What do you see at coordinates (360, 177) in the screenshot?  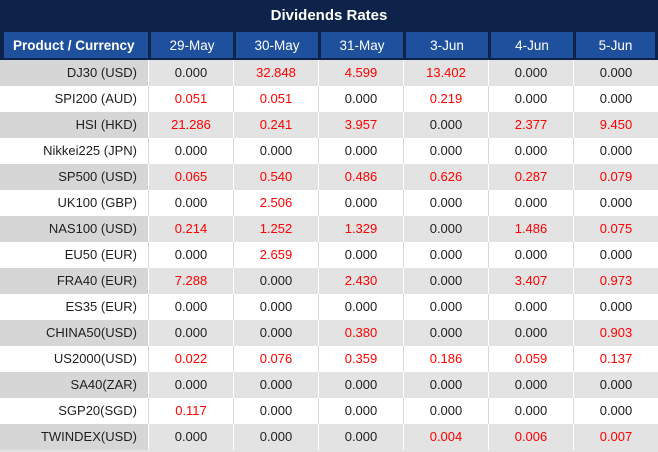 I see `dividend-value-cell: 0.486` at bounding box center [360, 177].